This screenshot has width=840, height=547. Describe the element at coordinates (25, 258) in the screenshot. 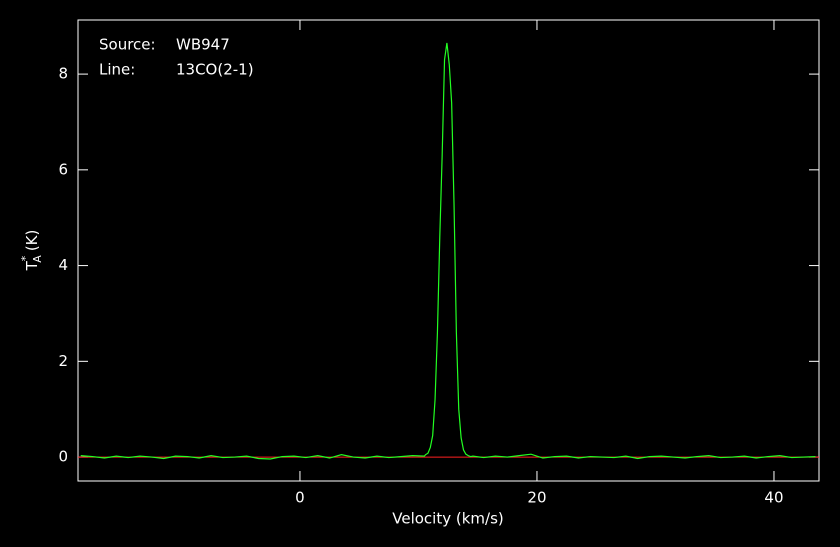

I see `y-label-sup: *` at that location.